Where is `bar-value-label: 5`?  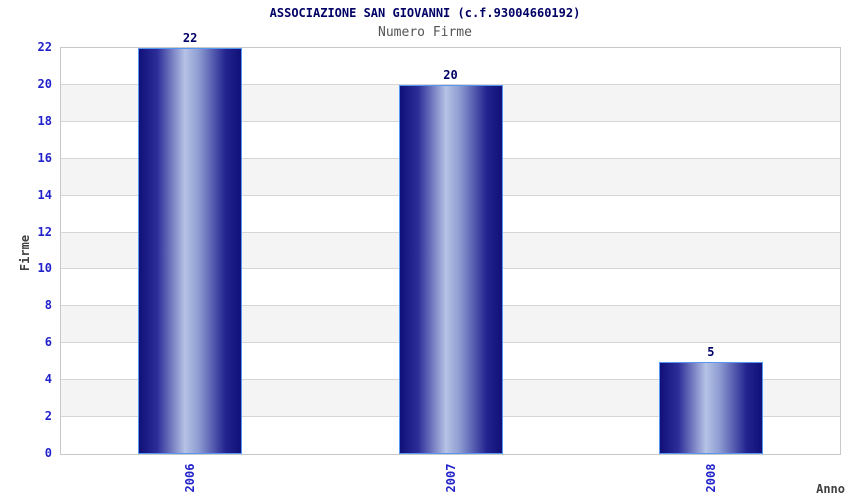
bar-value-label: 5 is located at coordinates (711, 351).